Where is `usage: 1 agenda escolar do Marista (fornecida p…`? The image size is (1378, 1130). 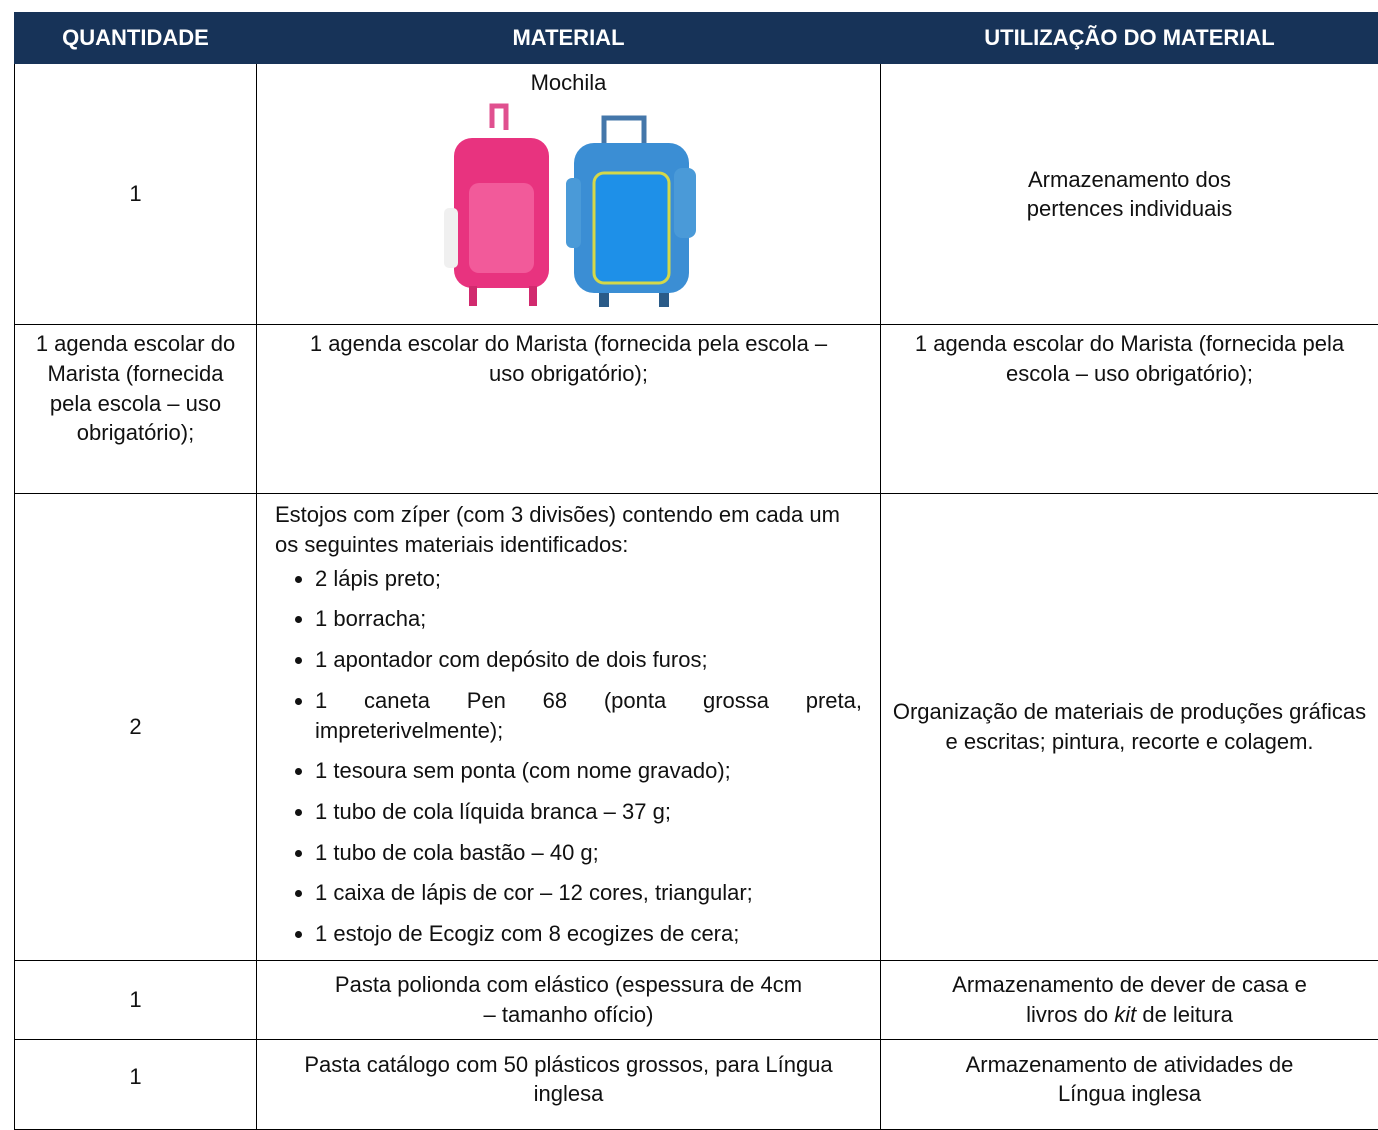 usage: 1 agenda escolar do Marista (fornecida p… is located at coordinates (1129, 409).